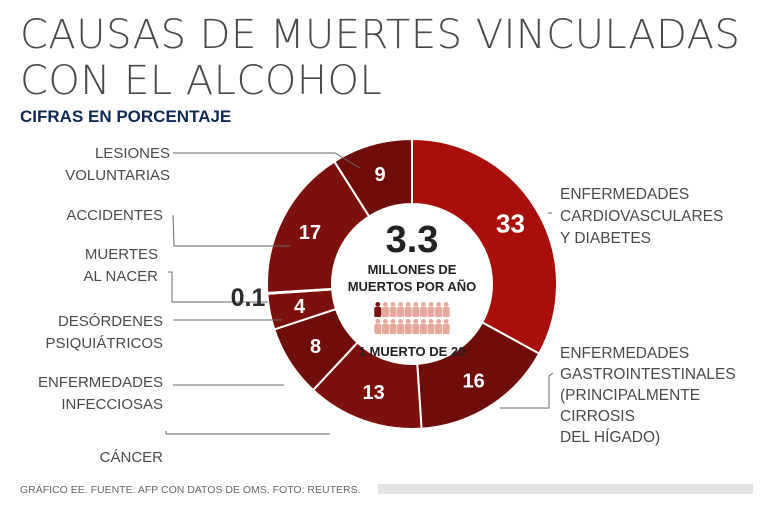 The image size is (768, 507). I want to click on chart-subtitle: CIFRAS EN PORCENTAJE, so click(126, 116).